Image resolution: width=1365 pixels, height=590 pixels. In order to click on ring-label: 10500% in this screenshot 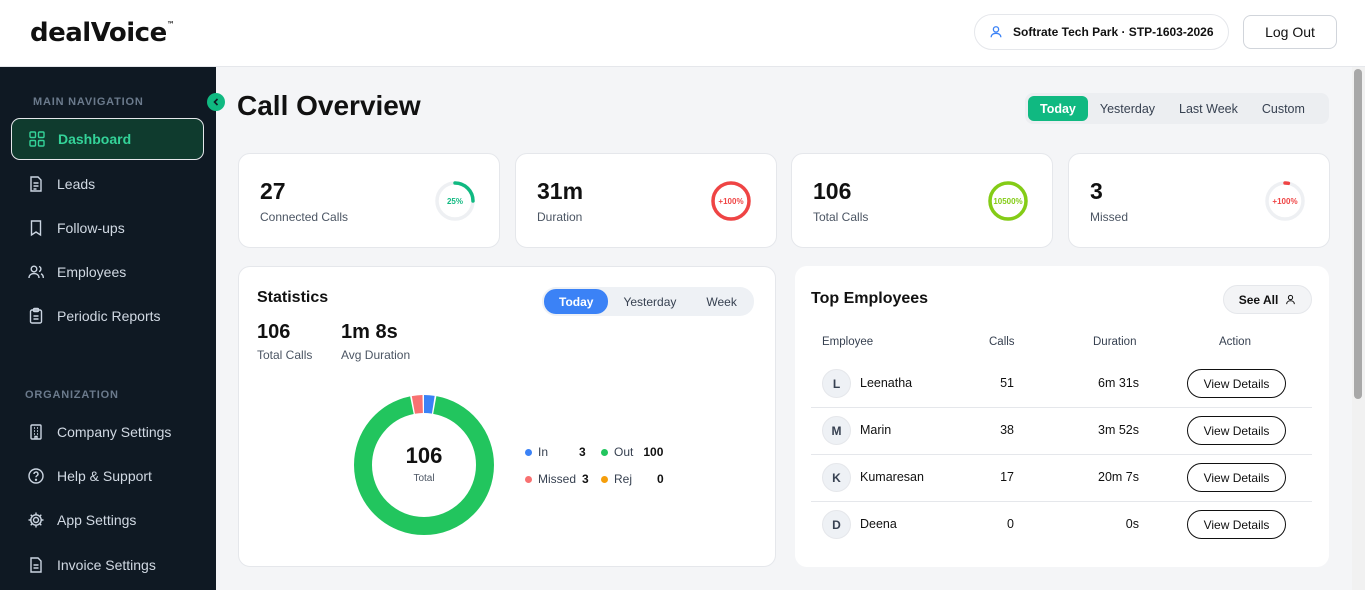, I will do `click(1007, 201)`.